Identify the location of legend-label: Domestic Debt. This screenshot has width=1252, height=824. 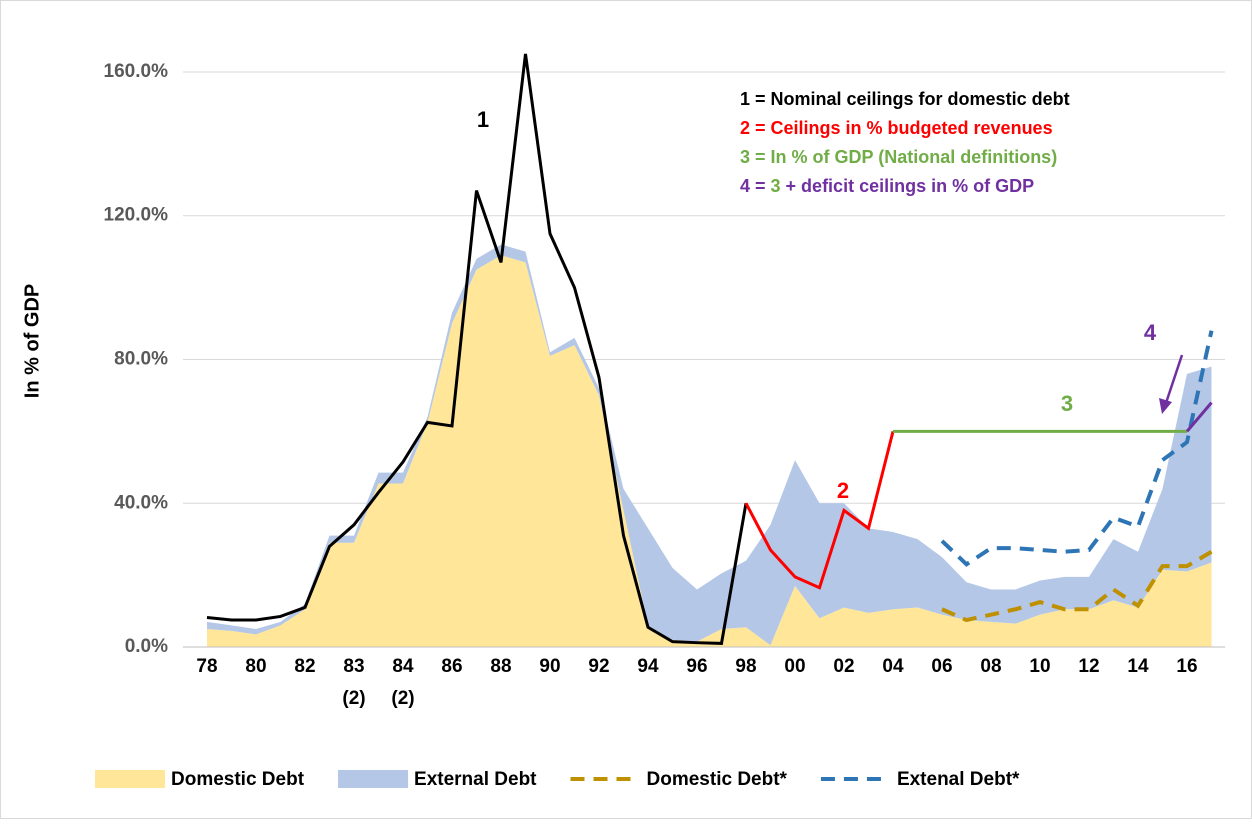
(238, 779).